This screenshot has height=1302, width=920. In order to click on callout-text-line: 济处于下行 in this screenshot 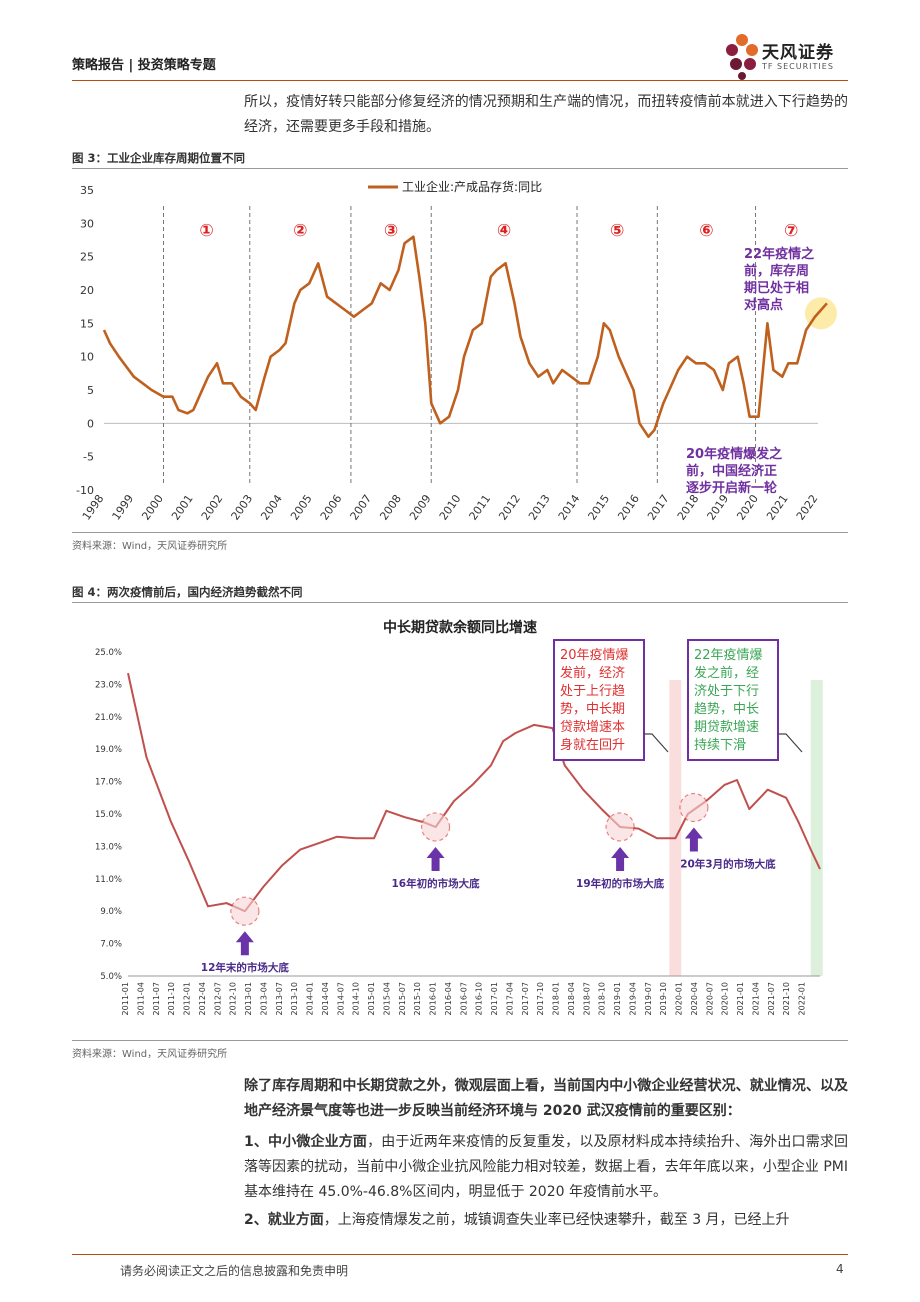, I will do `click(726, 691)`.